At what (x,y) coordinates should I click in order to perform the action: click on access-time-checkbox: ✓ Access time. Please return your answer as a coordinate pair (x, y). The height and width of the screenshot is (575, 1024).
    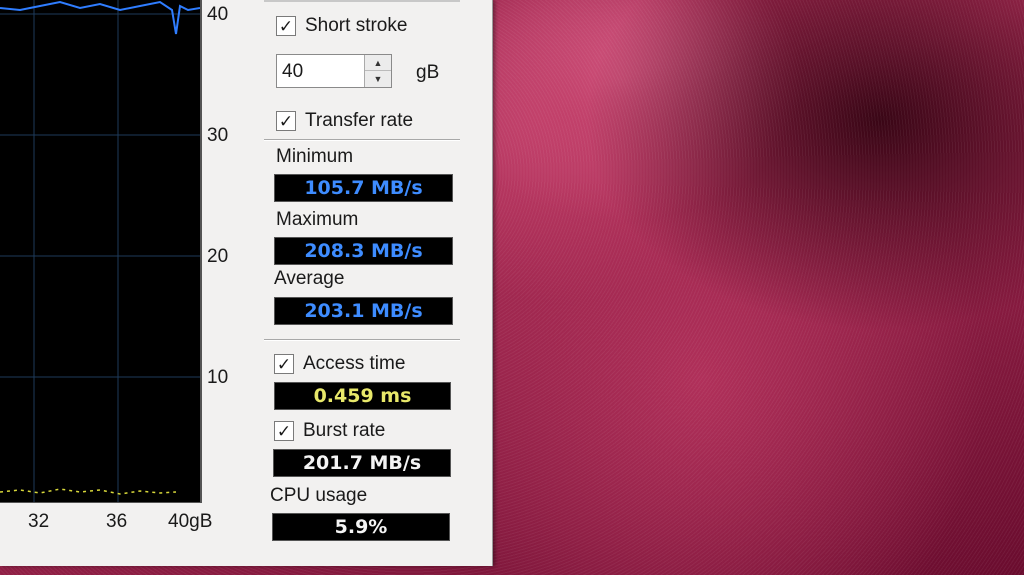
    Looking at the image, I should click on (339, 364).